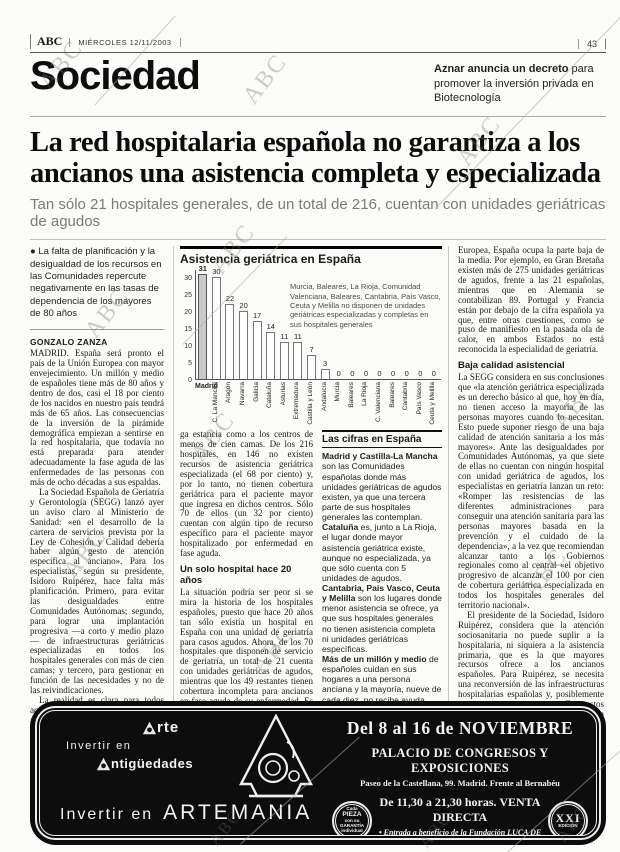 This screenshot has height=852, width=620. I want to click on chart-bar-value: 3, so click(325, 364).